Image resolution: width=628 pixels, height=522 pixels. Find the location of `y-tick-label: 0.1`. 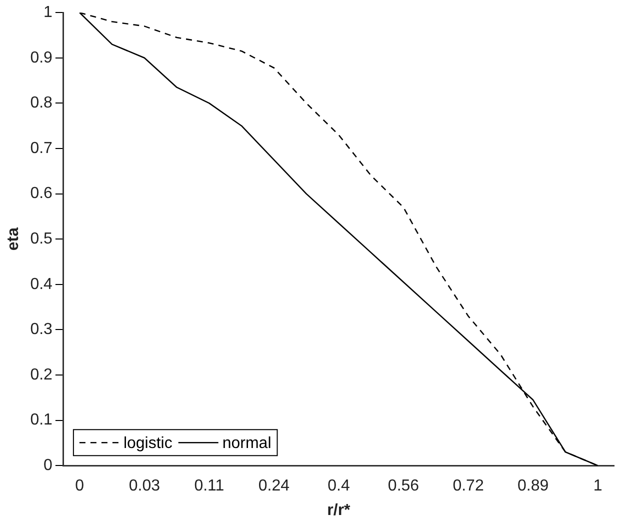

y-tick-label: 0.1 is located at coordinates (41, 420).